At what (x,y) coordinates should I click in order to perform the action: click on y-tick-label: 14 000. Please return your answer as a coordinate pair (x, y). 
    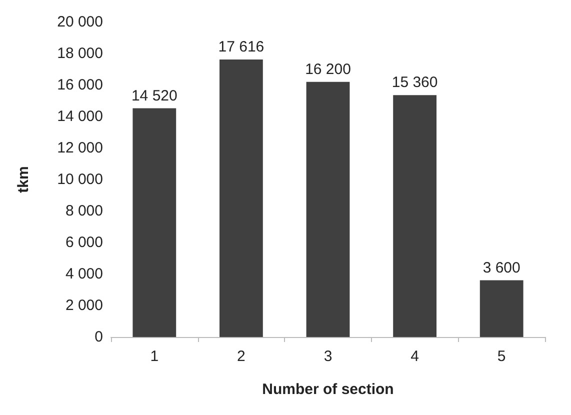
    Looking at the image, I should click on (80, 116).